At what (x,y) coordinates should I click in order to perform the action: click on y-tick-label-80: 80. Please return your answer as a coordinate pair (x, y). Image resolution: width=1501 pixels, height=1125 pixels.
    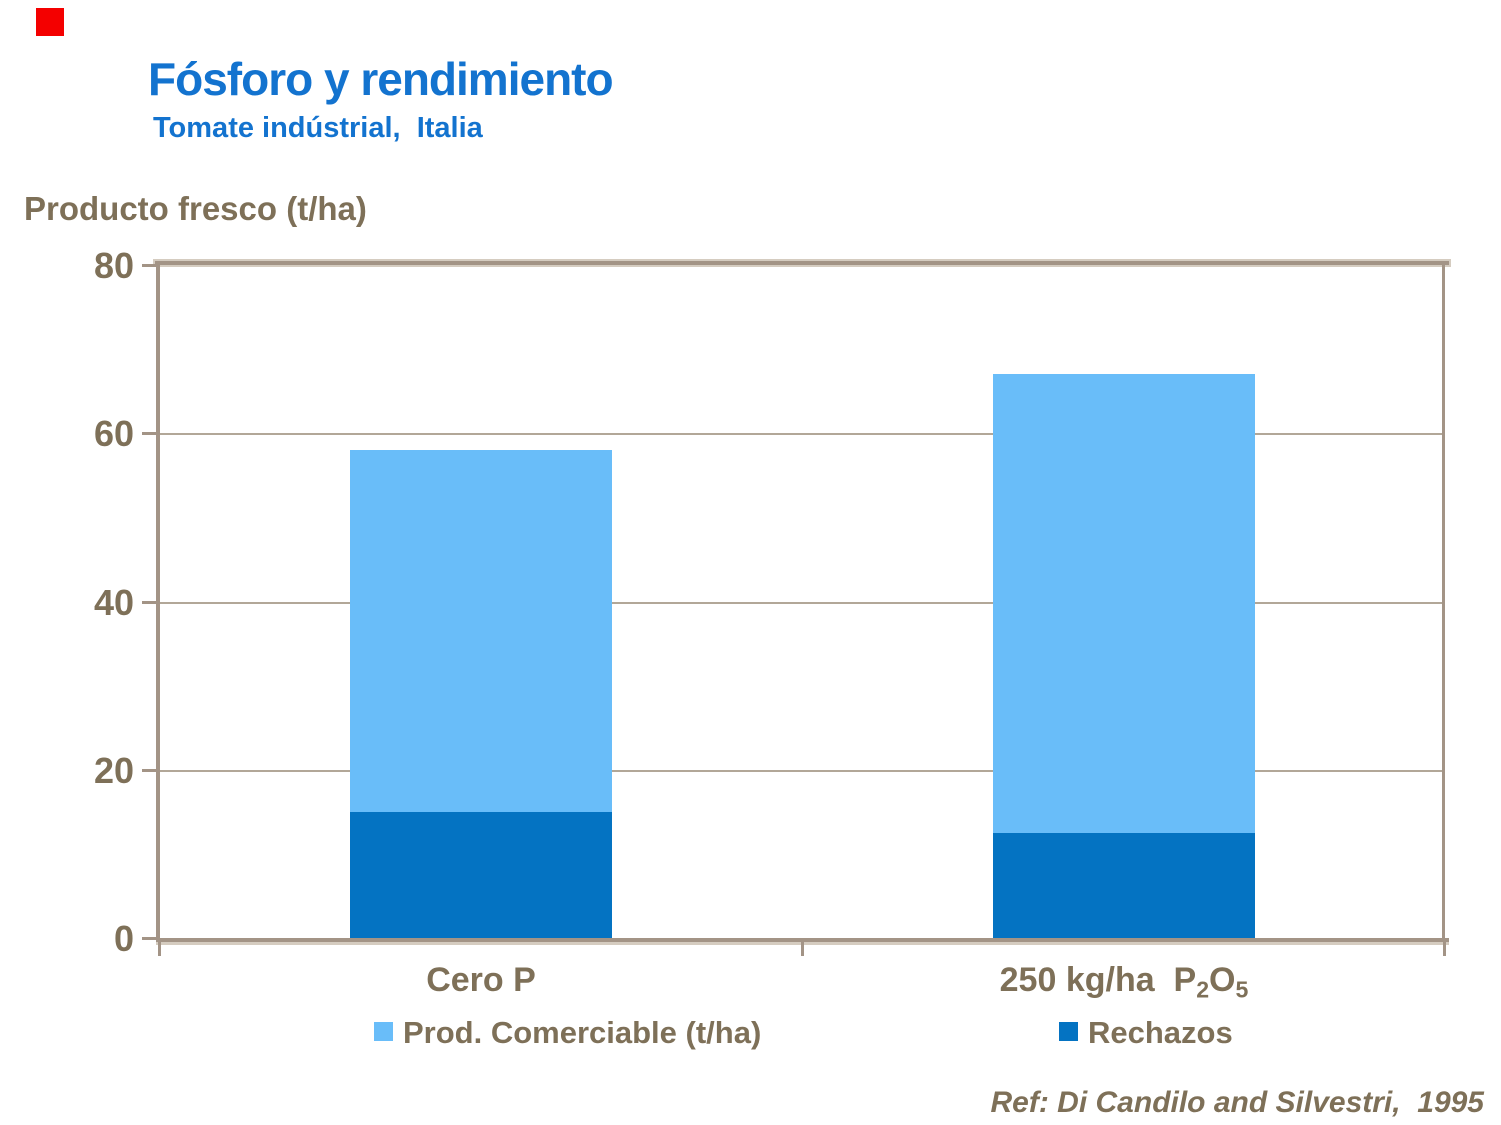
    Looking at the image, I should click on (113, 265).